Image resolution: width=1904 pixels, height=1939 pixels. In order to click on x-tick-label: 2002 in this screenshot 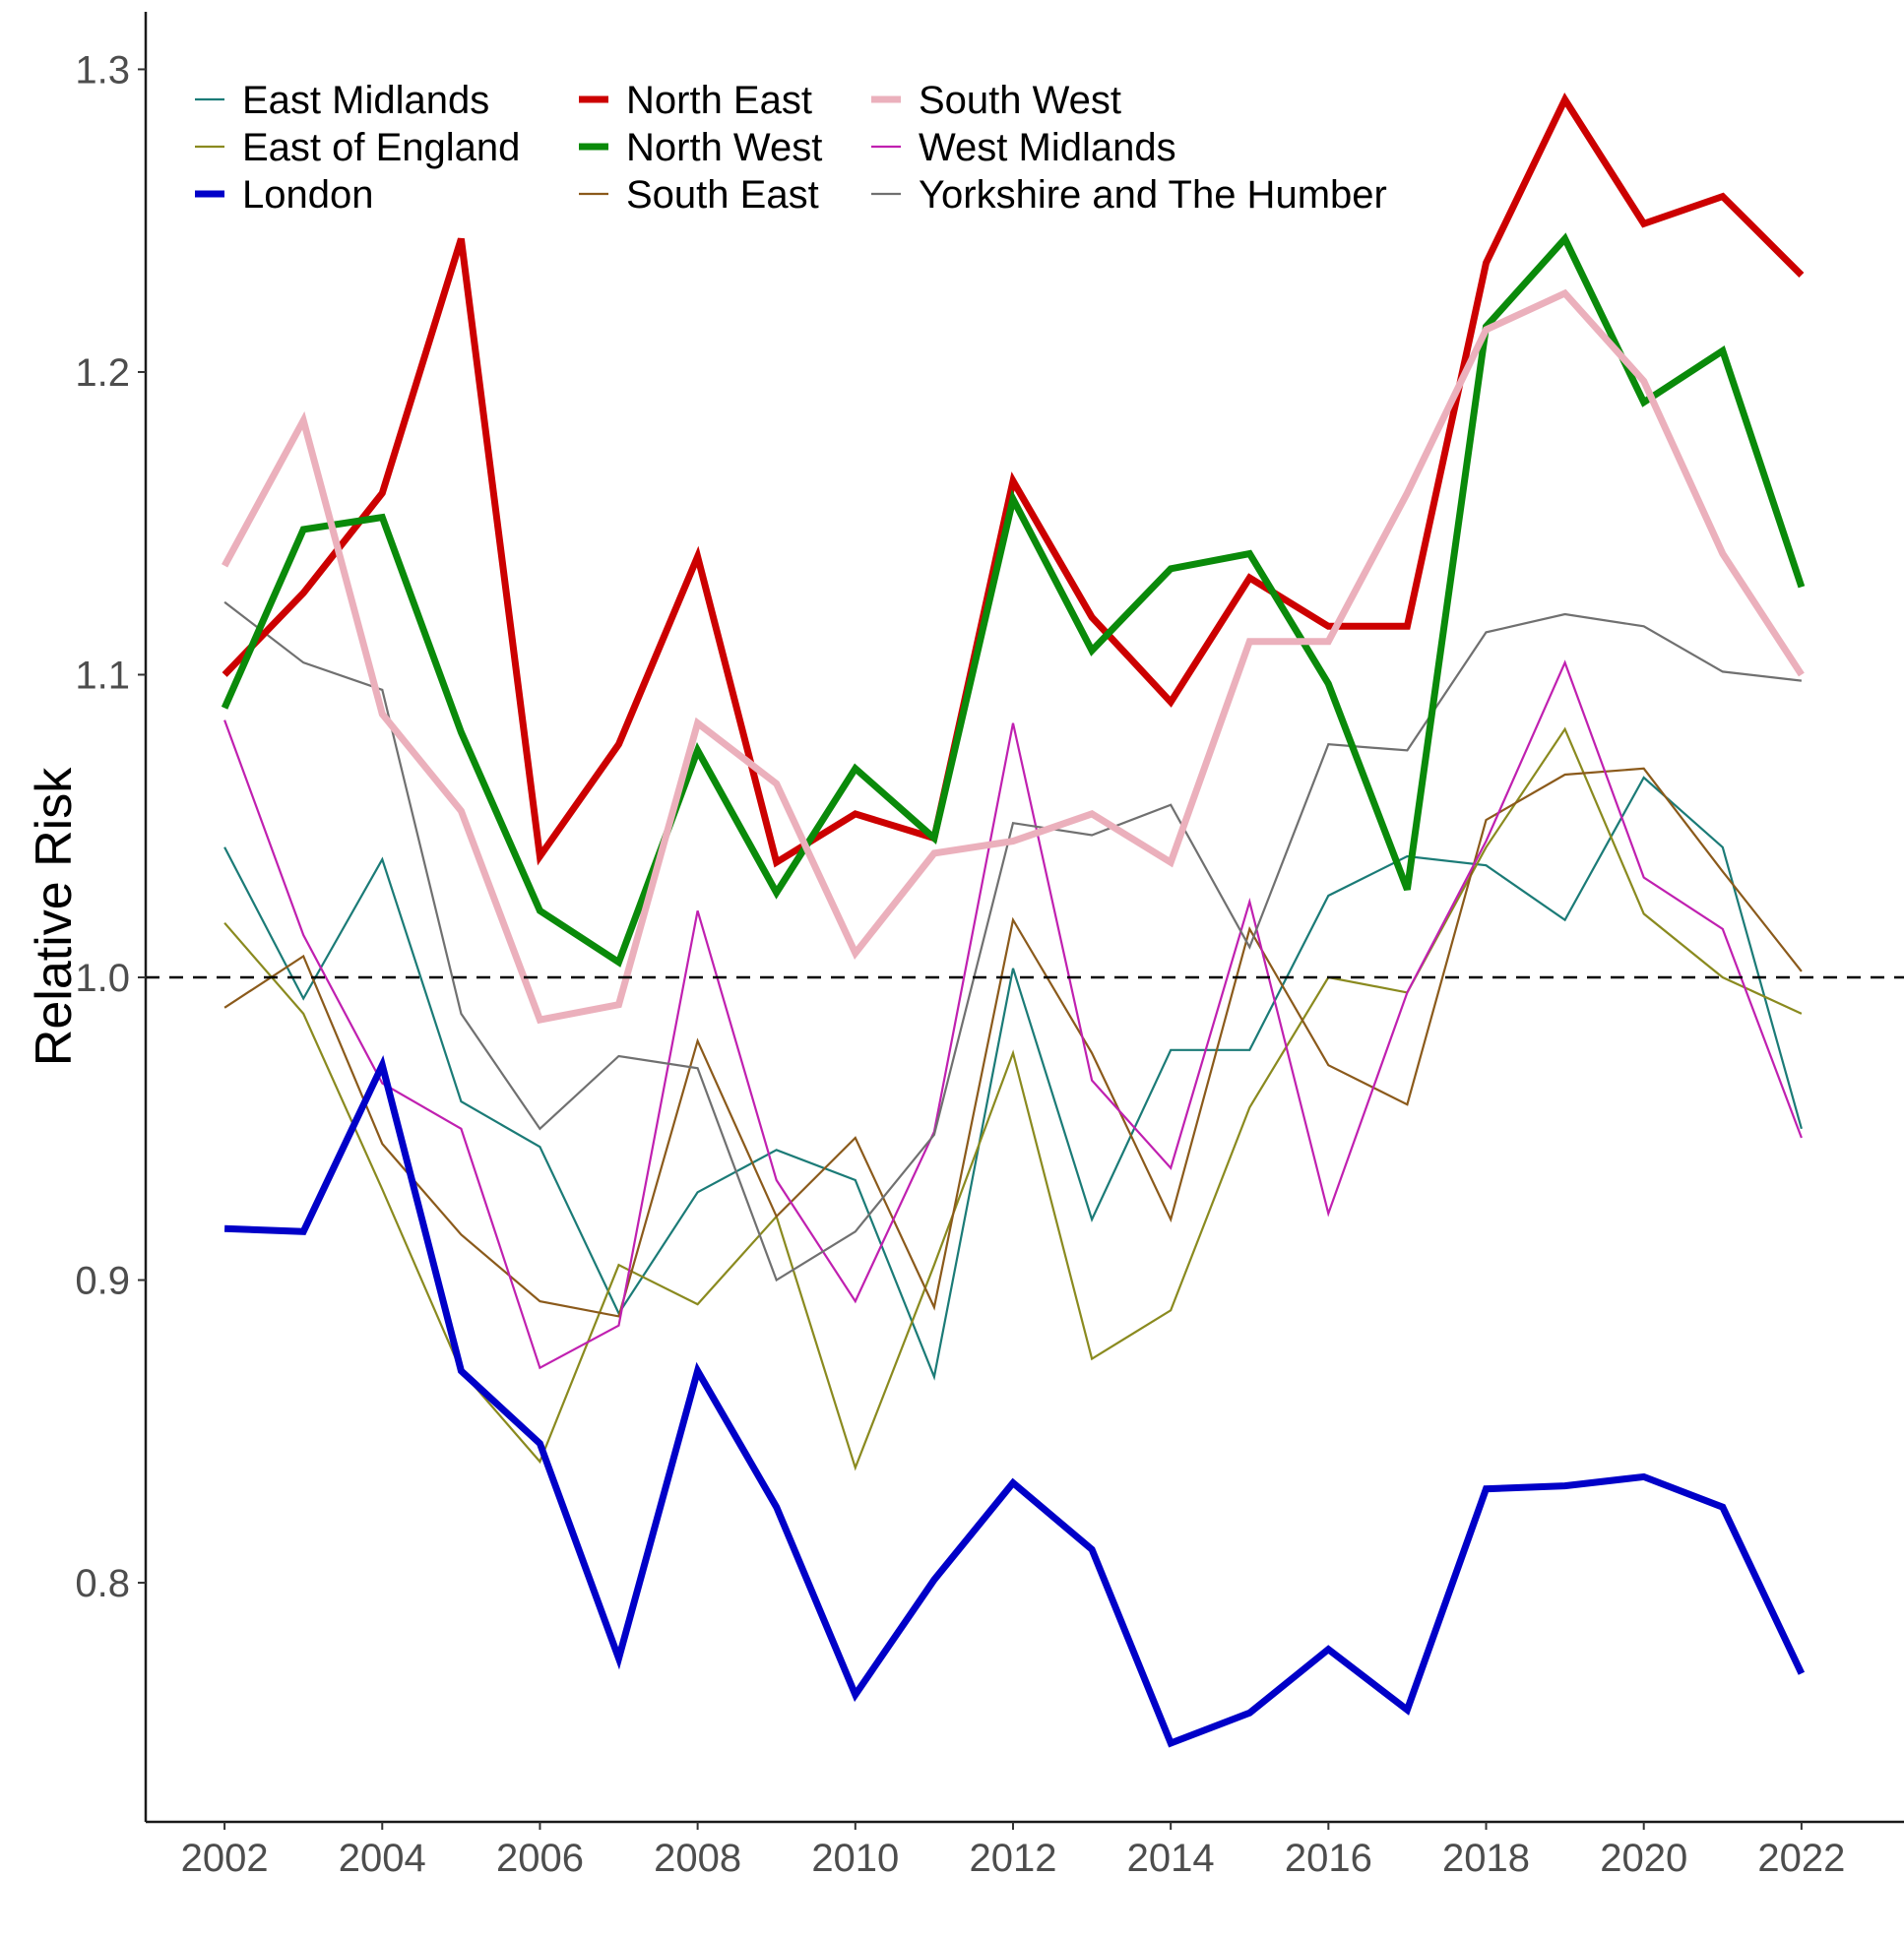, I will do `click(225, 1859)`.